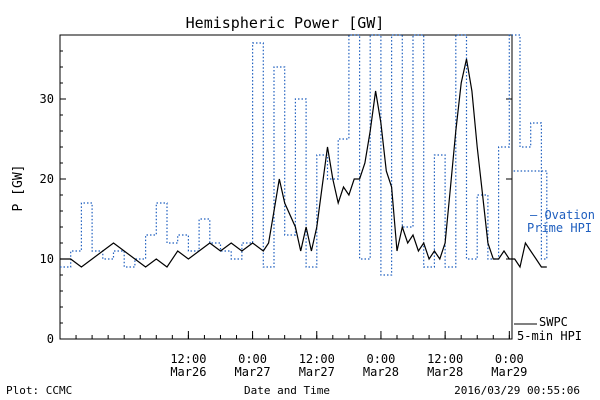  I want to click on x-axis-label: Date and Time, so click(287, 390).